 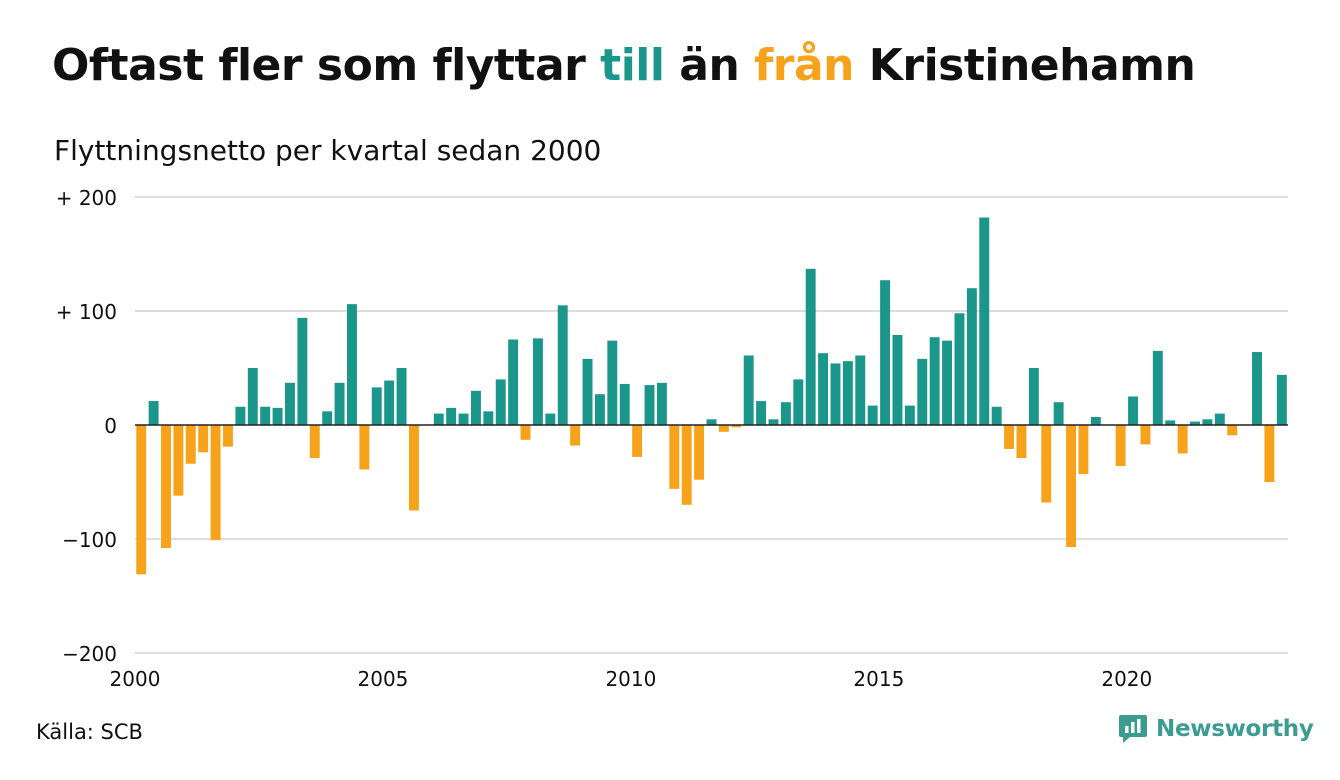 What do you see at coordinates (89, 732) in the screenshot?
I see `source-label: Källa: SCB` at bounding box center [89, 732].